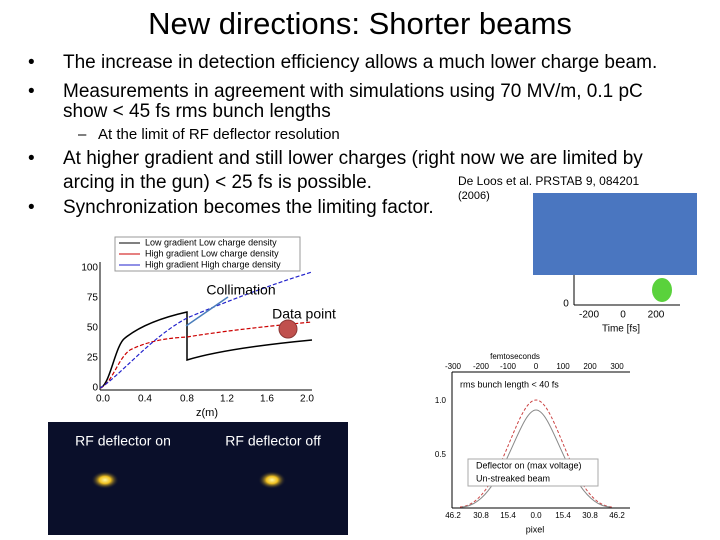 The width and height of the screenshot is (720, 540). I want to click on x-tick-label: 0.8, so click(187, 399).